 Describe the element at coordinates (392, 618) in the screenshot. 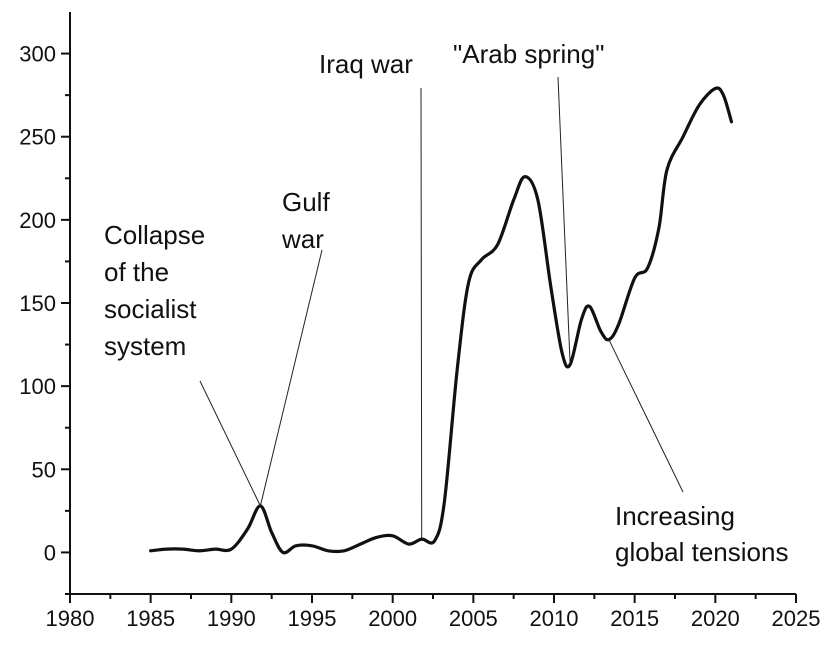

I see `x-tick-label: 2000` at that location.